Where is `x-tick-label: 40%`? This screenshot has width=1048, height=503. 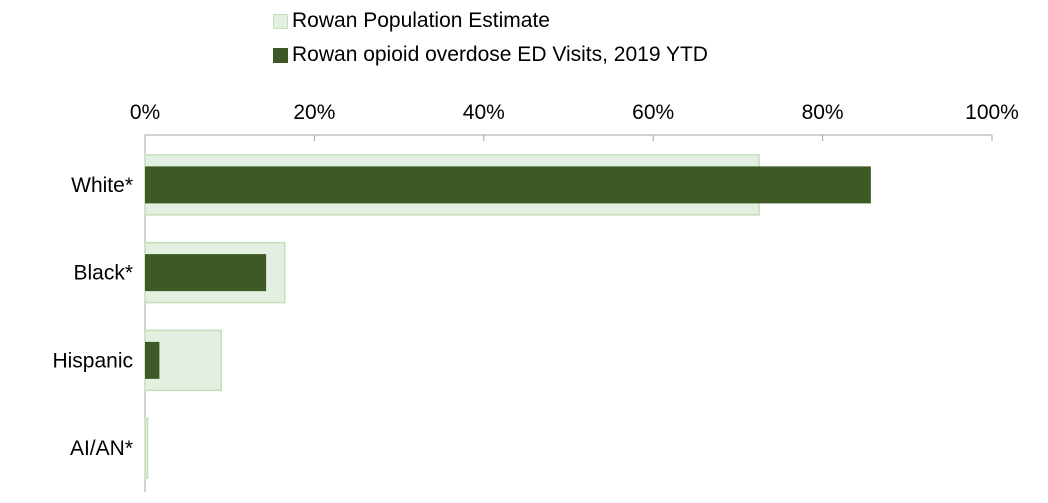
x-tick-label: 40% is located at coordinates (484, 112).